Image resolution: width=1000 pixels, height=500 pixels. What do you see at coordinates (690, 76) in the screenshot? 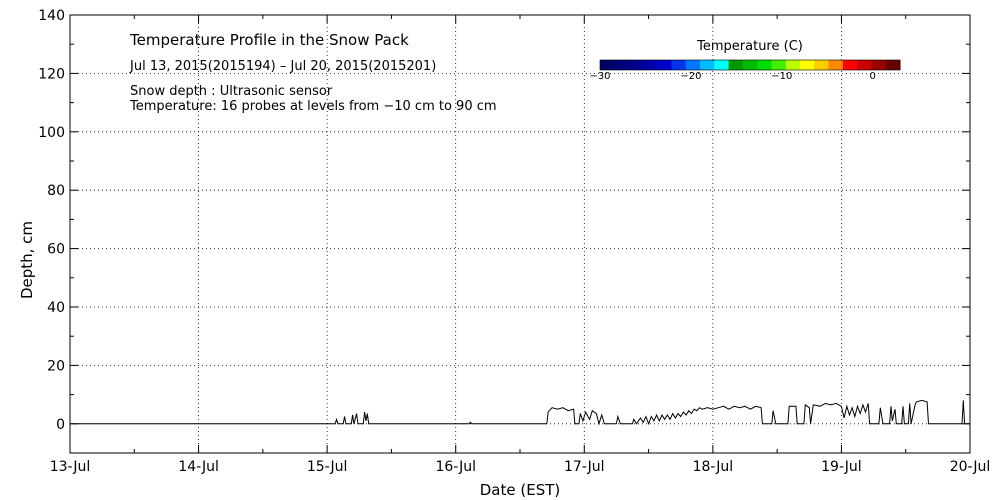
I see `colorbar-tick-label: −20` at bounding box center [690, 76].